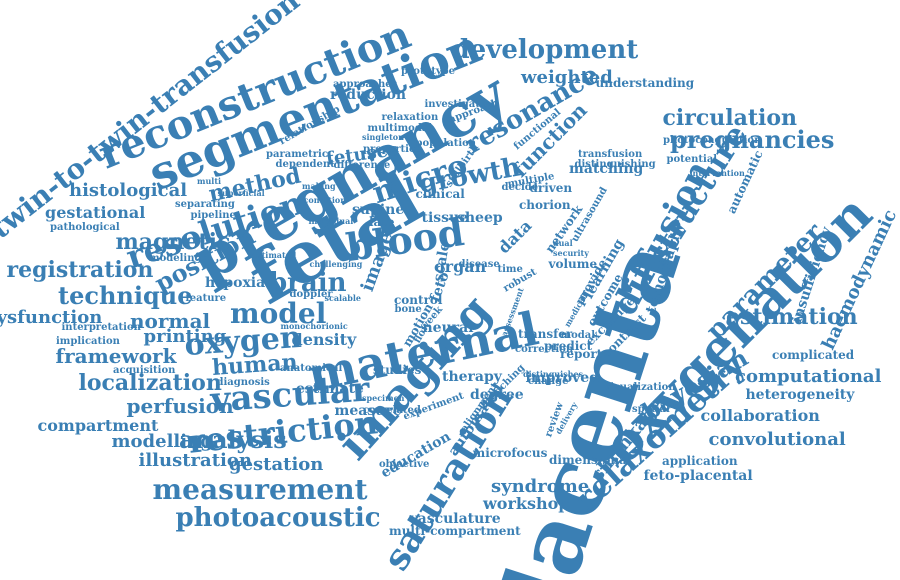 This screenshot has height=580, width=900. What do you see at coordinates (545, 50) in the screenshot?
I see `word: development` at bounding box center [545, 50].